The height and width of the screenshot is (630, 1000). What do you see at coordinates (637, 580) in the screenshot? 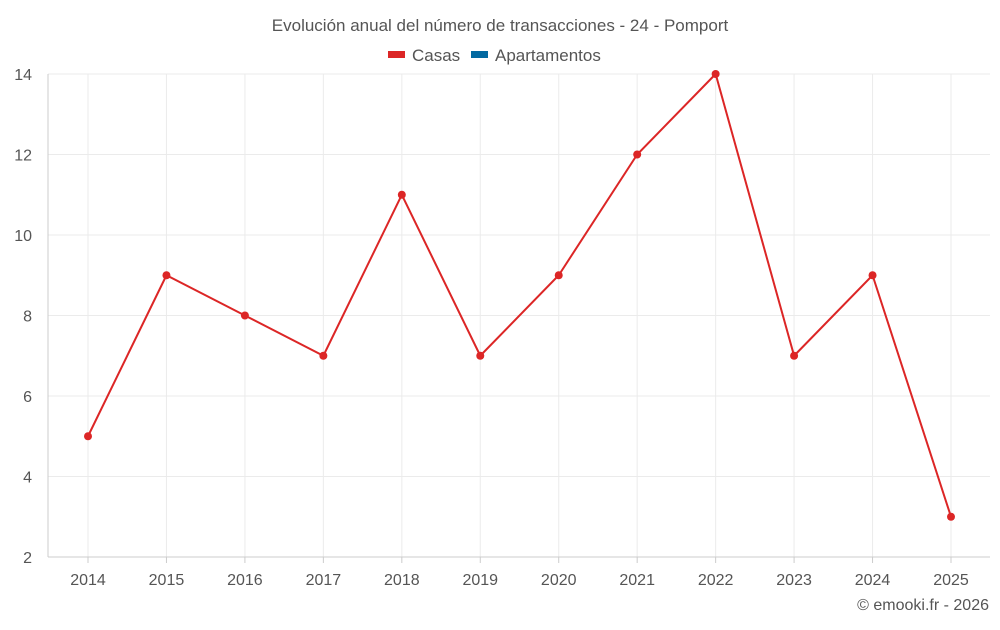
I see `x-tick-label: 2021` at bounding box center [637, 580].